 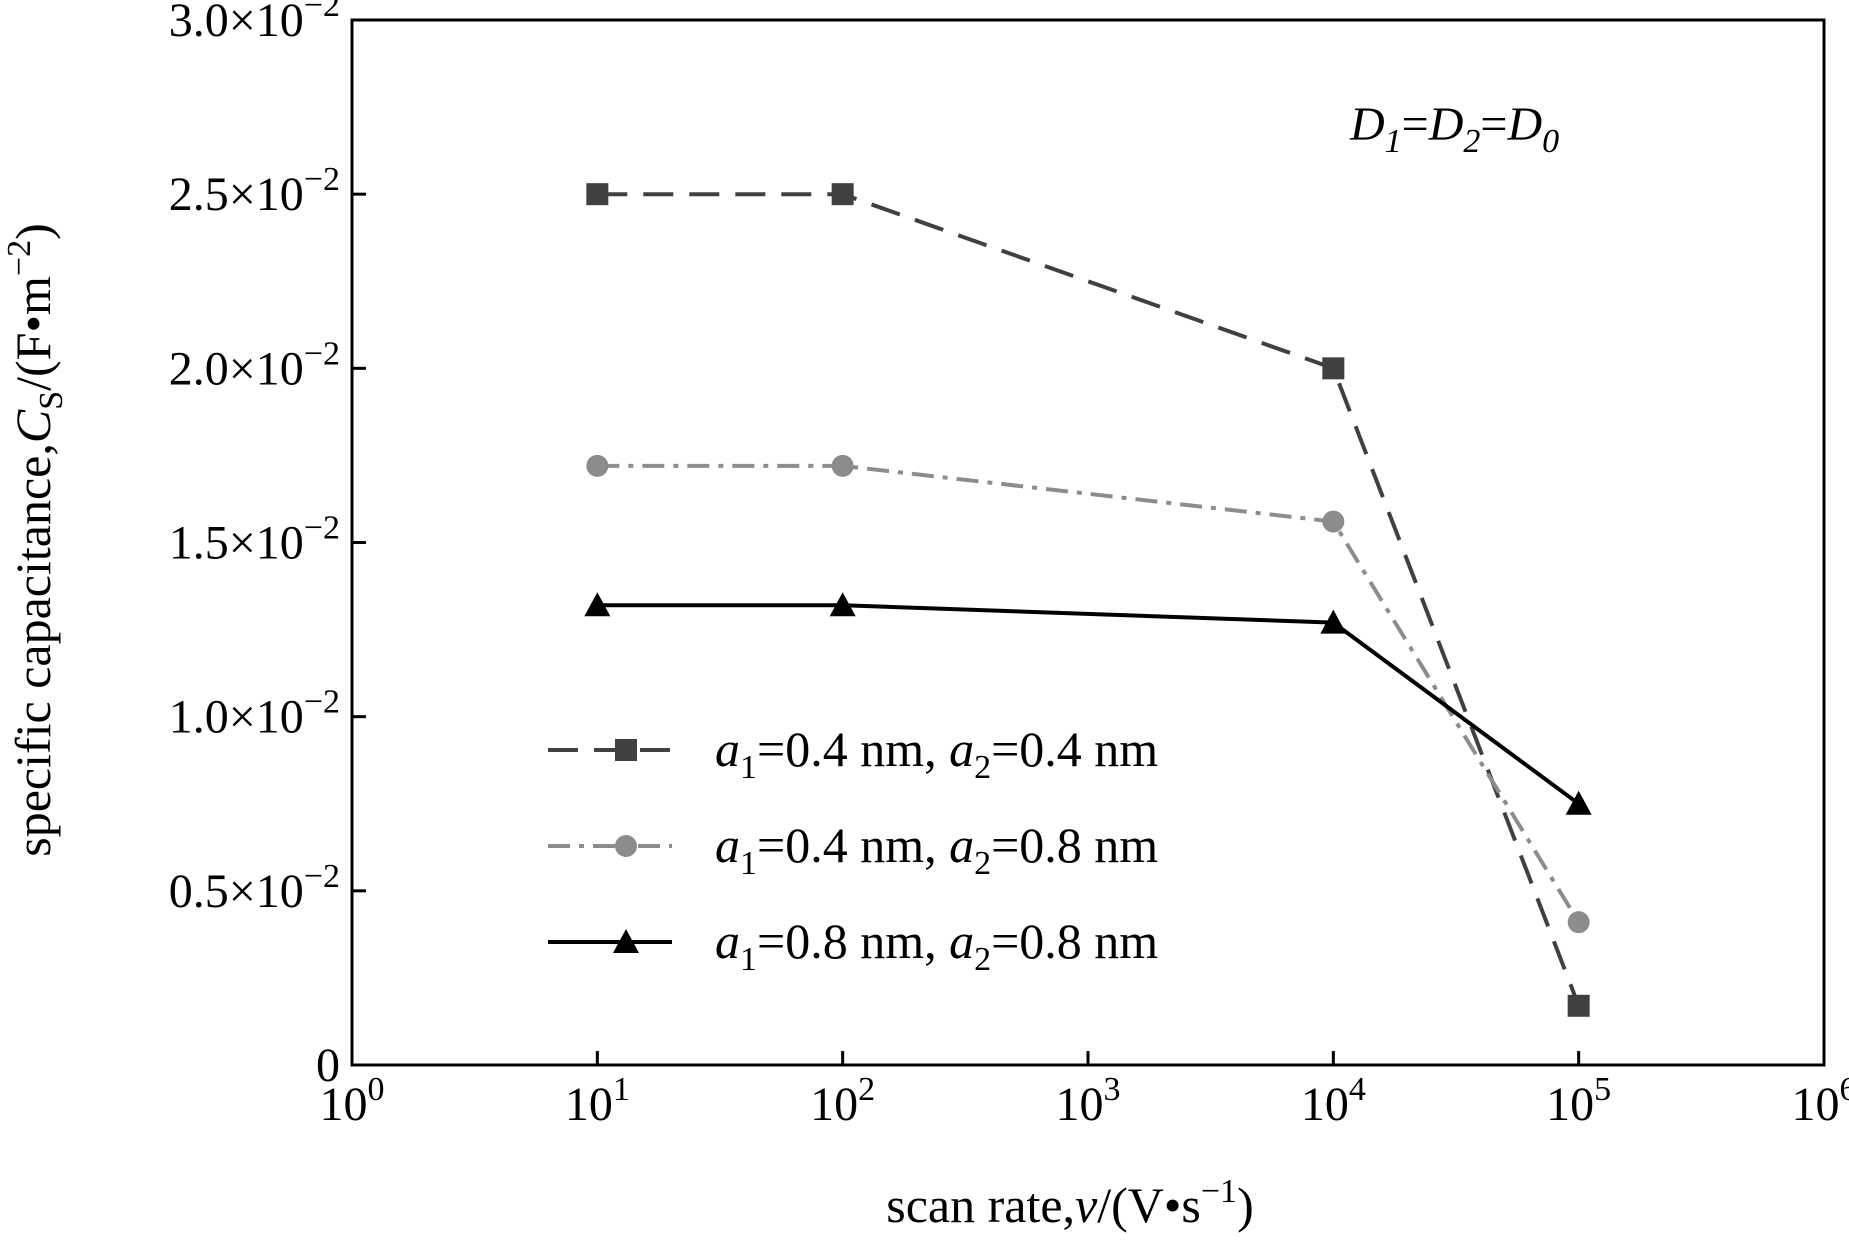 What do you see at coordinates (936, 753) in the screenshot?
I see `legend-label-series-1: a1=0.4 nm, a2=0.4 nm` at bounding box center [936, 753].